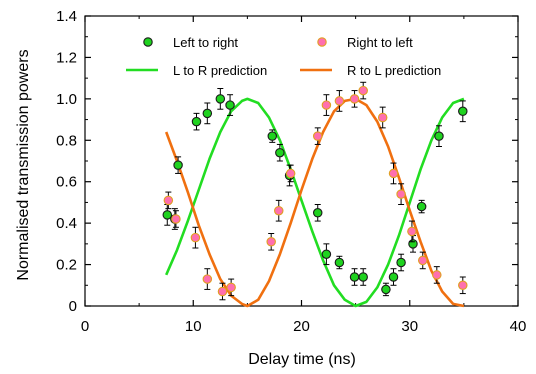  I want to click on legend-label: R to L prediction, so click(394, 70).